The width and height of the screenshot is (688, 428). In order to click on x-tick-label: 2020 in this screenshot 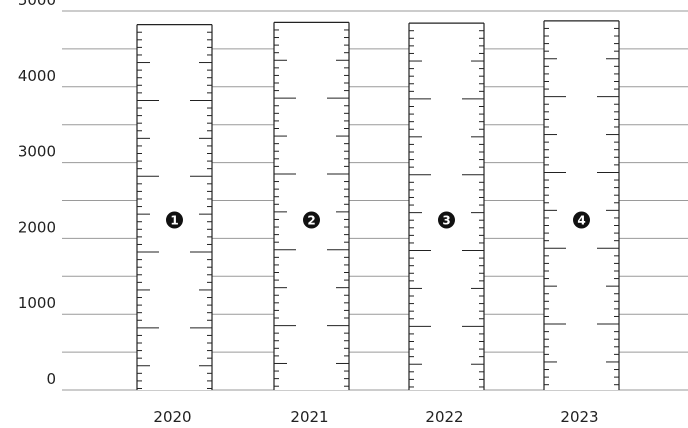, I will do `click(172, 417)`.